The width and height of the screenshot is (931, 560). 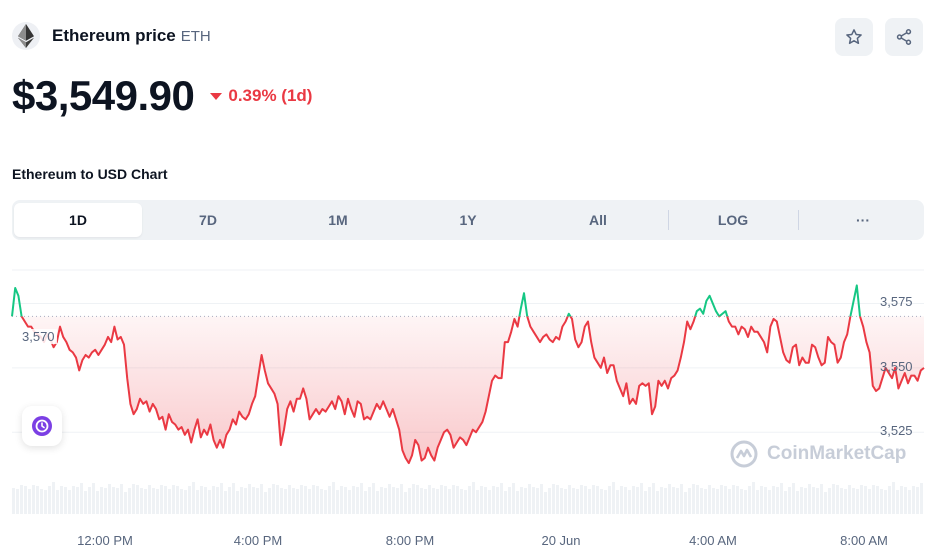 What do you see at coordinates (854, 37) in the screenshot?
I see `watchlist-star-button` at bounding box center [854, 37].